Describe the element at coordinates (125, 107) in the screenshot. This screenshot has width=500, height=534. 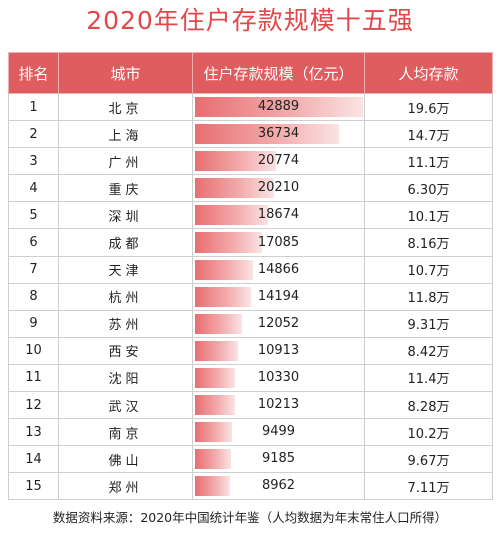
I see `city-cell: 北京` at that location.